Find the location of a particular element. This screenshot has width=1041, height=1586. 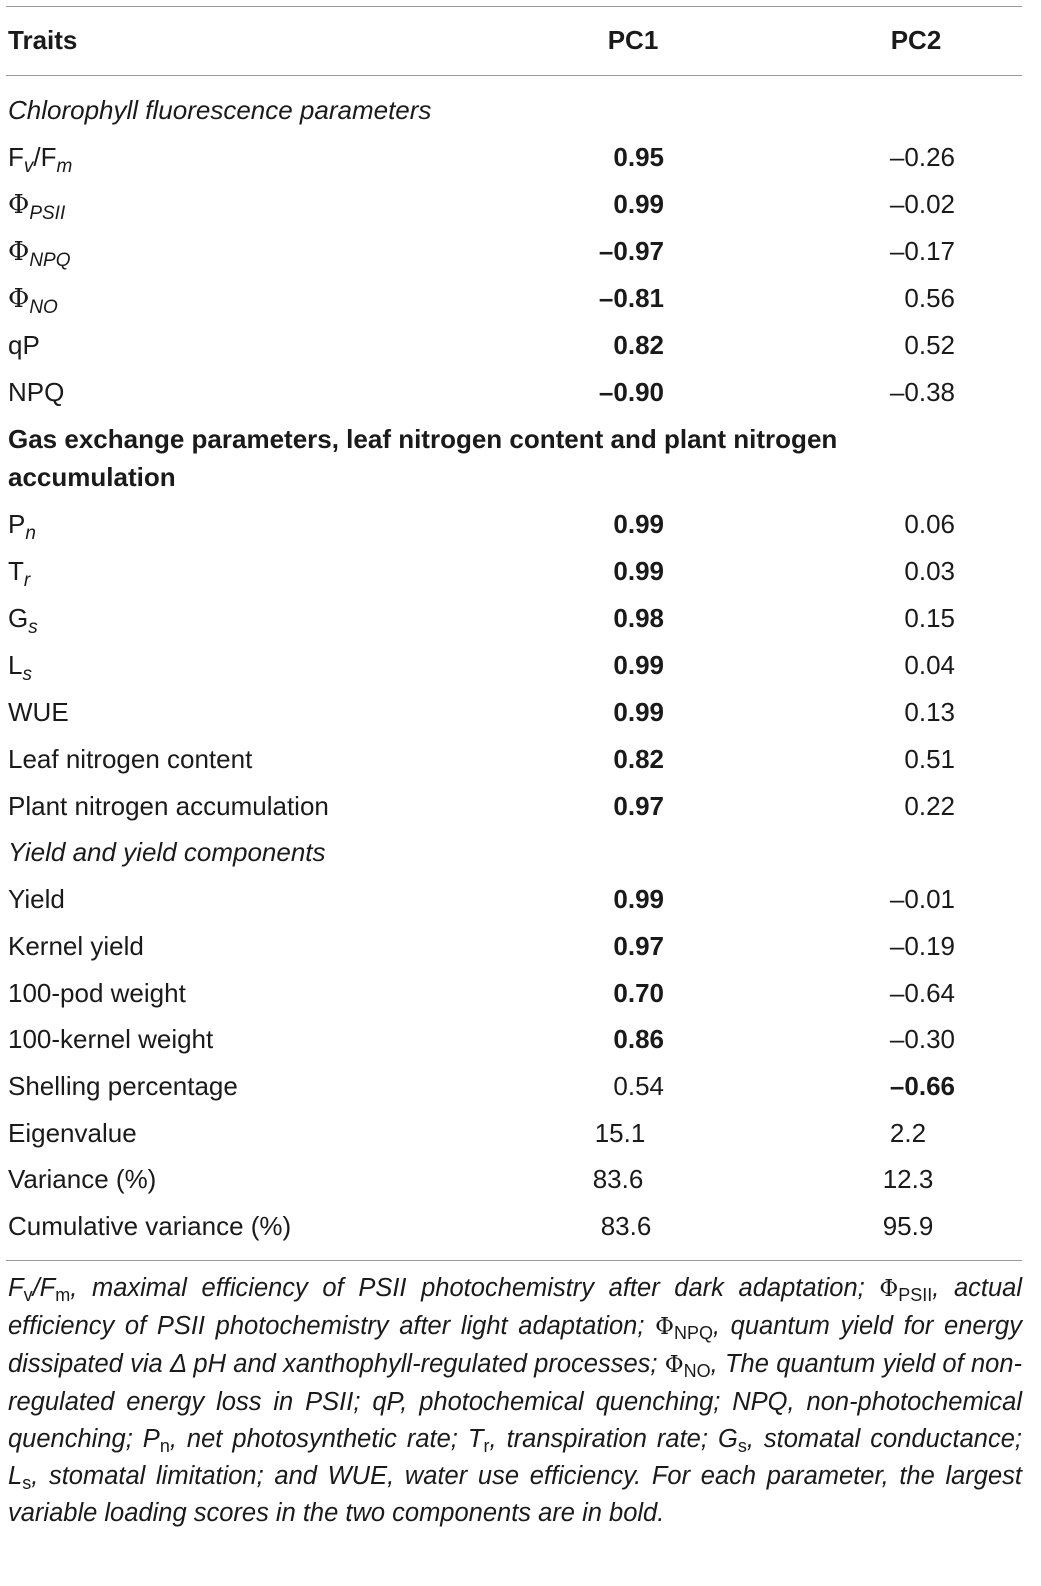

table-row: ΦPSII 0.99 –0.02 is located at coordinates (520, 204).